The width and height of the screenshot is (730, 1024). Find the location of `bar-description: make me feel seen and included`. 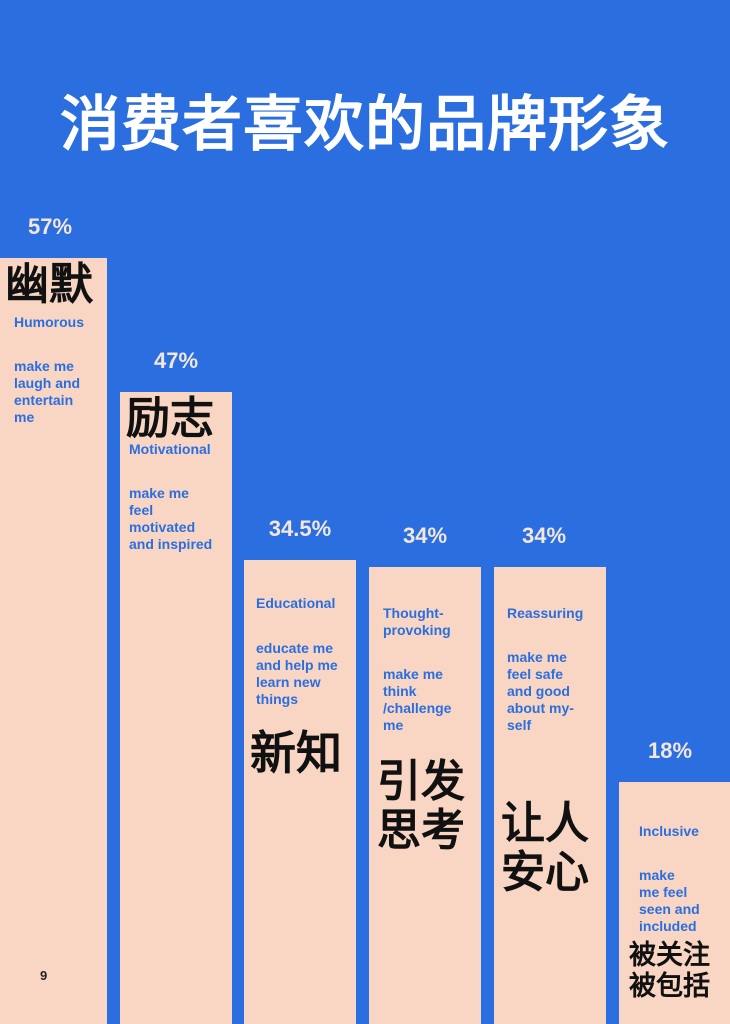

bar-description: make me feel seen and included is located at coordinates (669, 900).